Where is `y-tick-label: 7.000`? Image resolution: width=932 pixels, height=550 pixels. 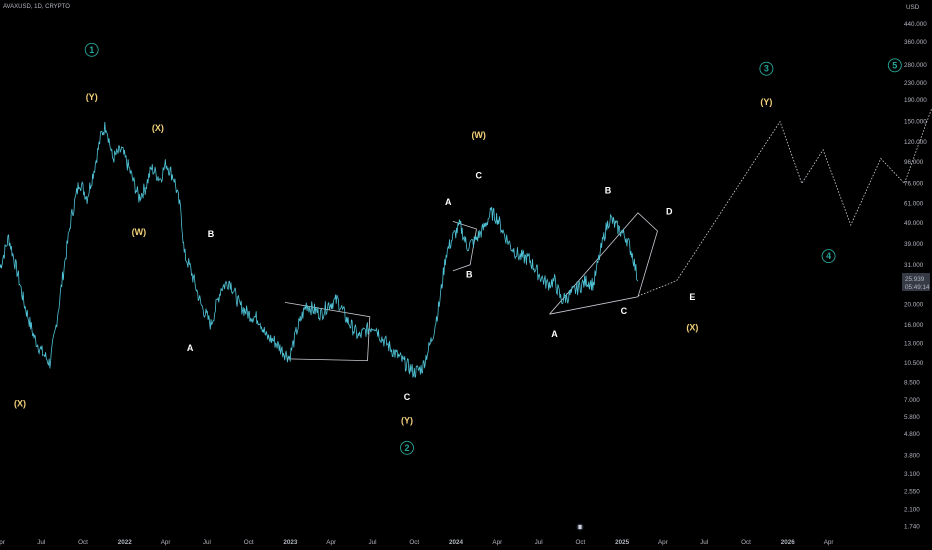
y-tick-label: 7.000 is located at coordinates (912, 400).